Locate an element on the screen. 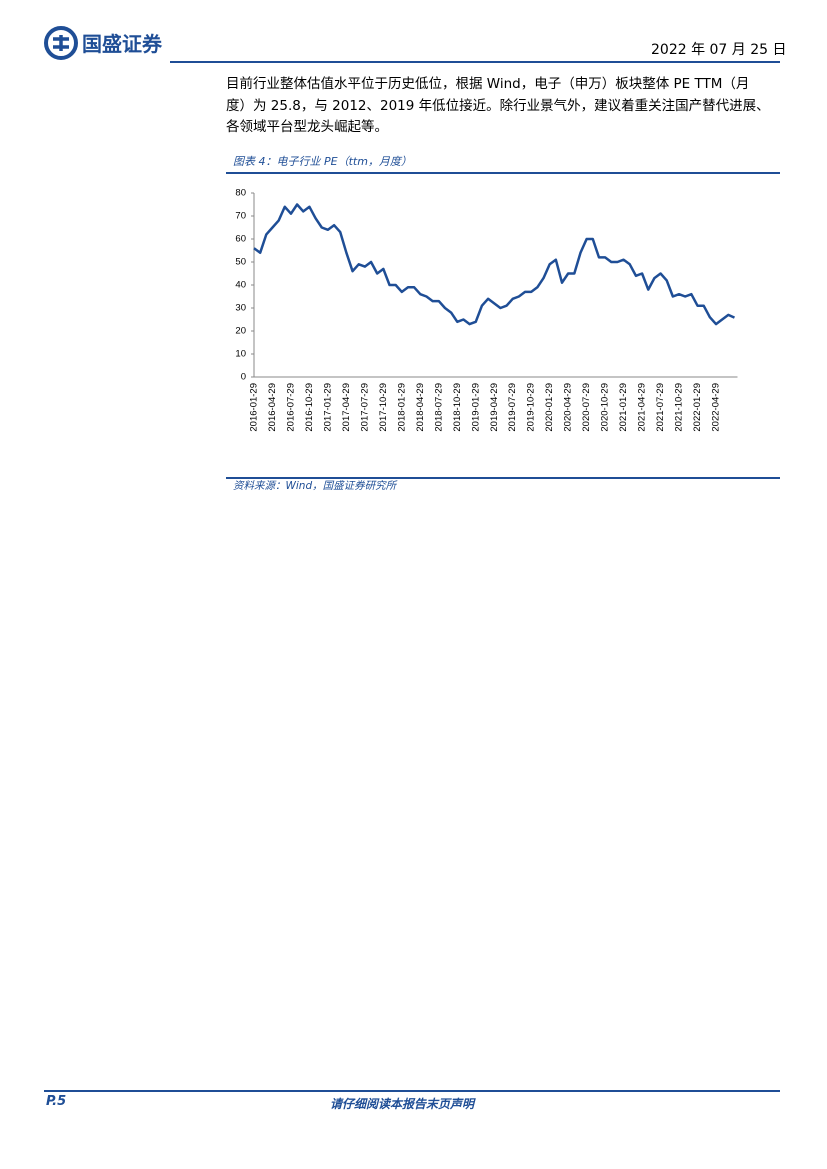 The width and height of the screenshot is (827, 1169). x-tick-label: 2020-07-29 is located at coordinates (586, 407).